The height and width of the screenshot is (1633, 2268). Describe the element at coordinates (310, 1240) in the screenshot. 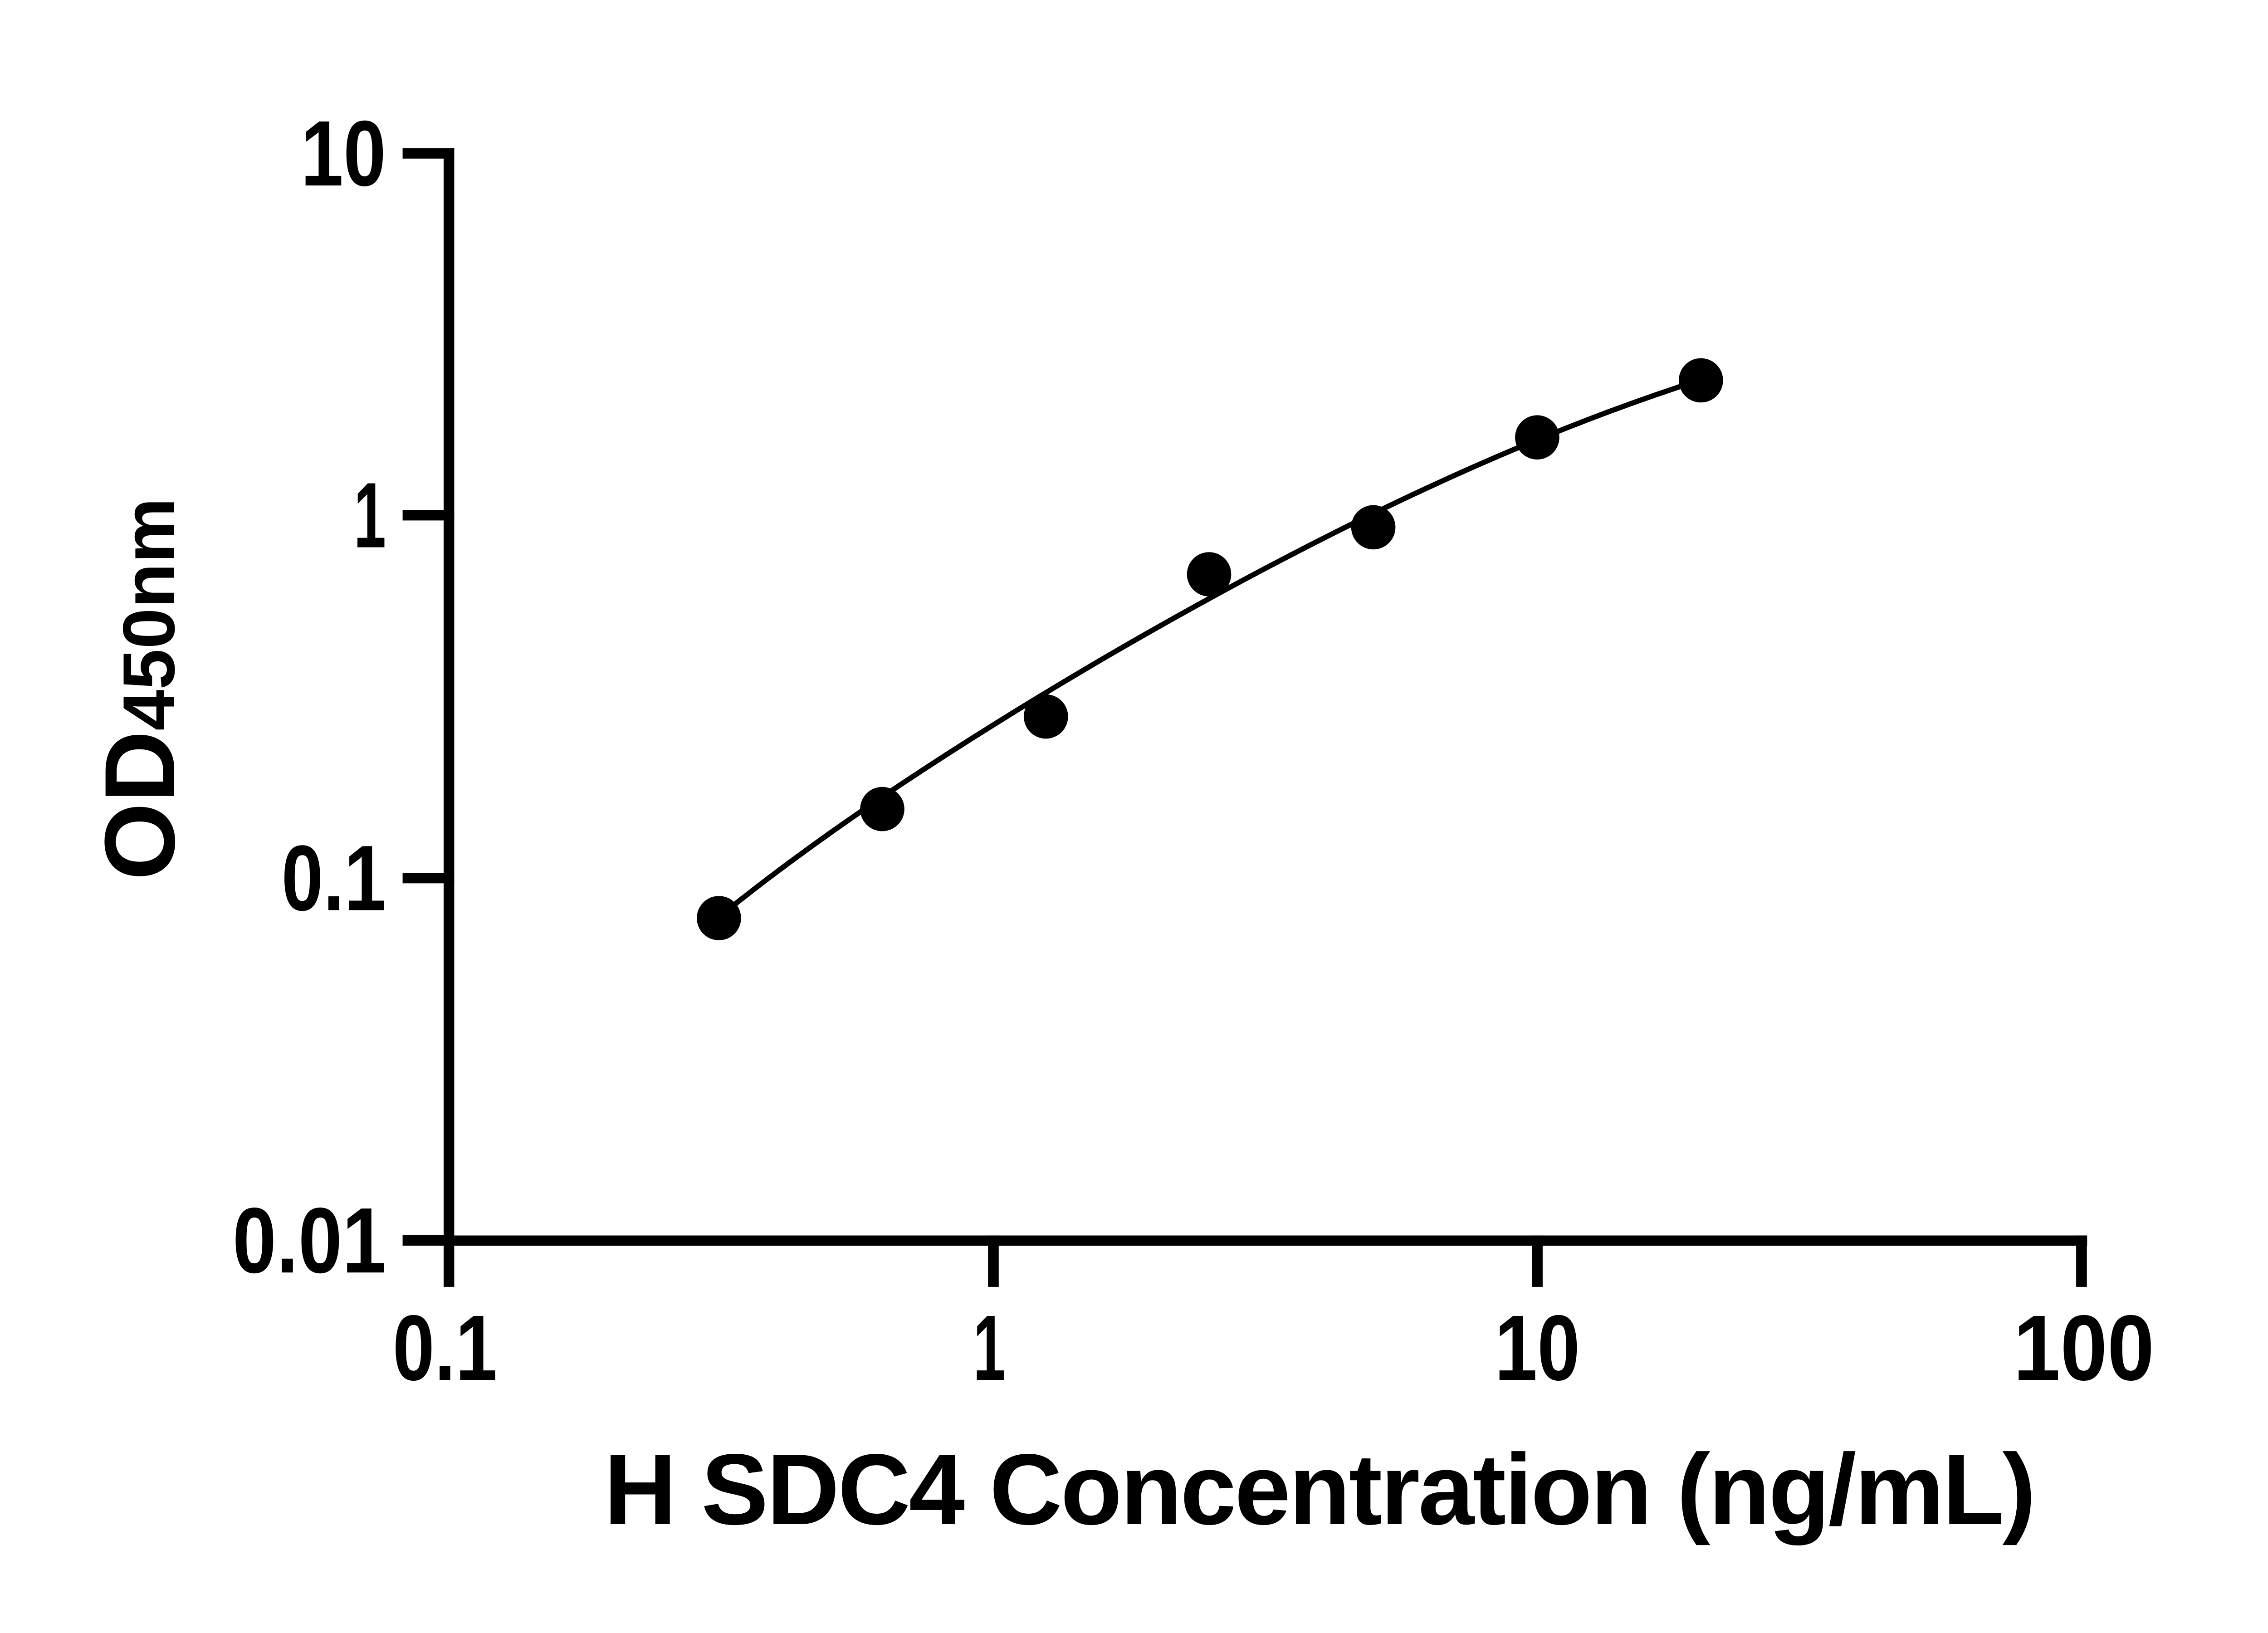

I see `svg-text: 0.01` at that location.